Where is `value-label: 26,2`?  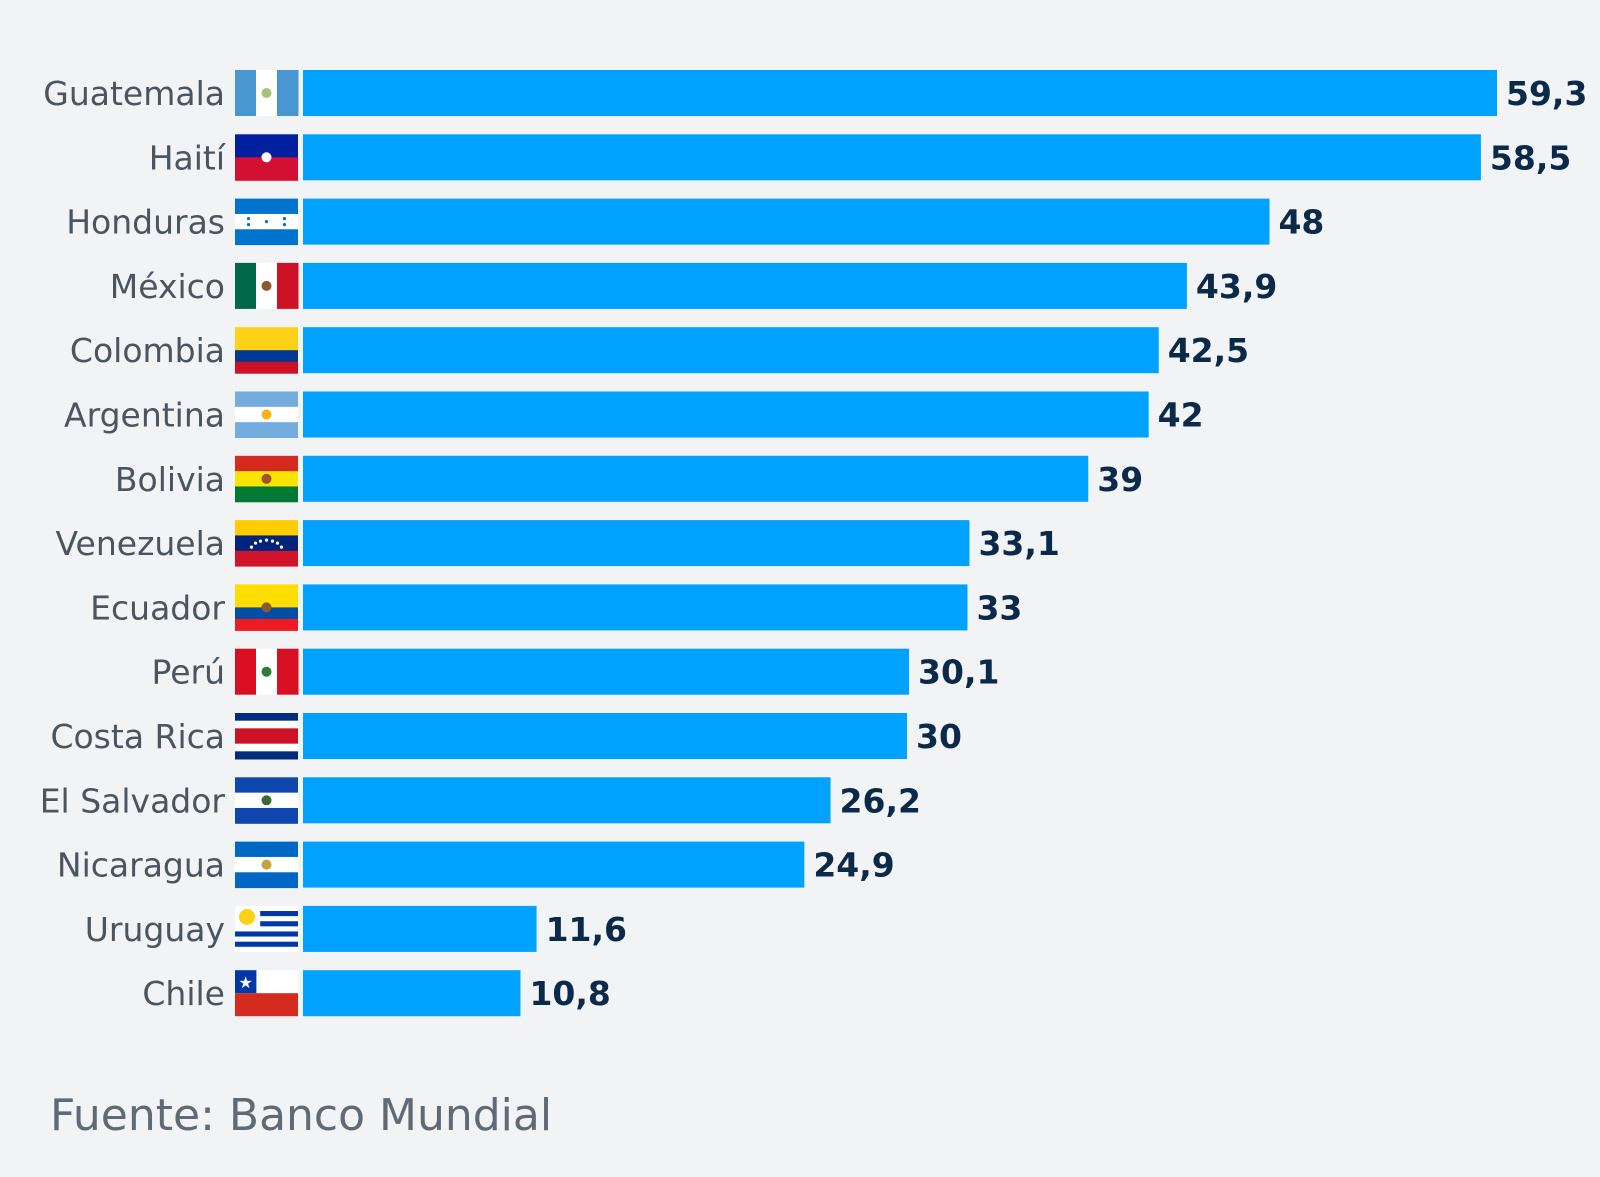 value-label: 26,2 is located at coordinates (880, 800).